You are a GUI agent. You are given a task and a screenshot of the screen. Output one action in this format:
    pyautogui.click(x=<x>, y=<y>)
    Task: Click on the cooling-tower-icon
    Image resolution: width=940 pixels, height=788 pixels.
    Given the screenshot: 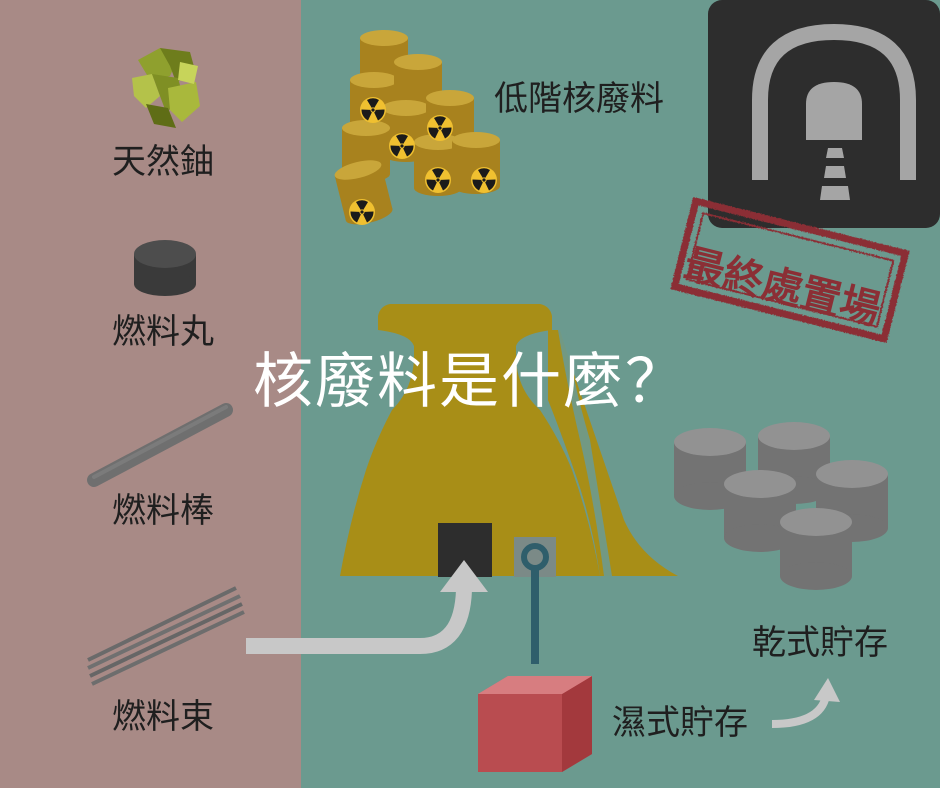 What is the action you would take?
    pyautogui.click(x=509, y=440)
    